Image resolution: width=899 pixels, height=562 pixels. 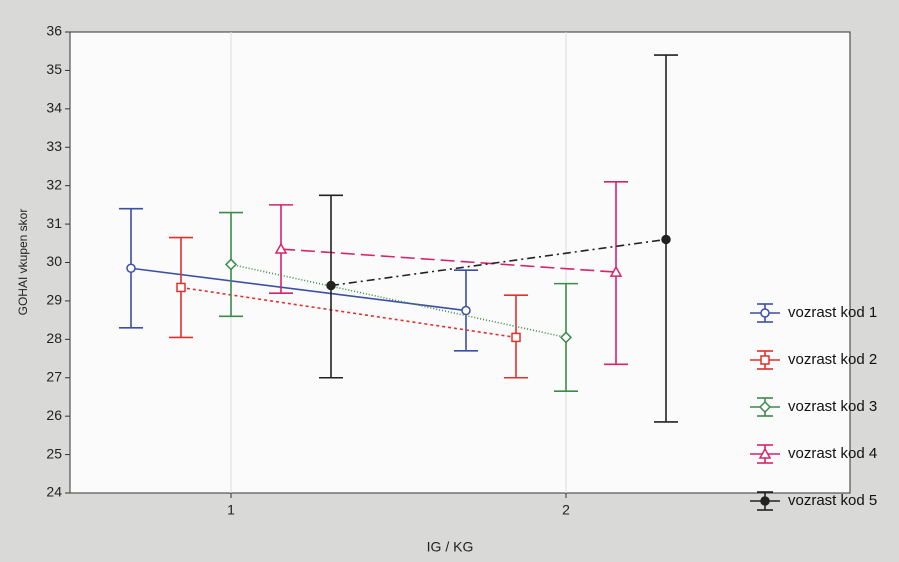 I want to click on y-tick-label: 34, so click(x=54, y=108).